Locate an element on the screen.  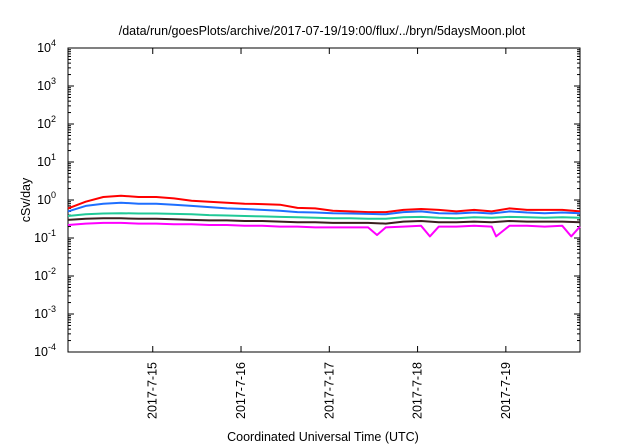
y-tick-label: 10⁴ is located at coordinates (46, 46).